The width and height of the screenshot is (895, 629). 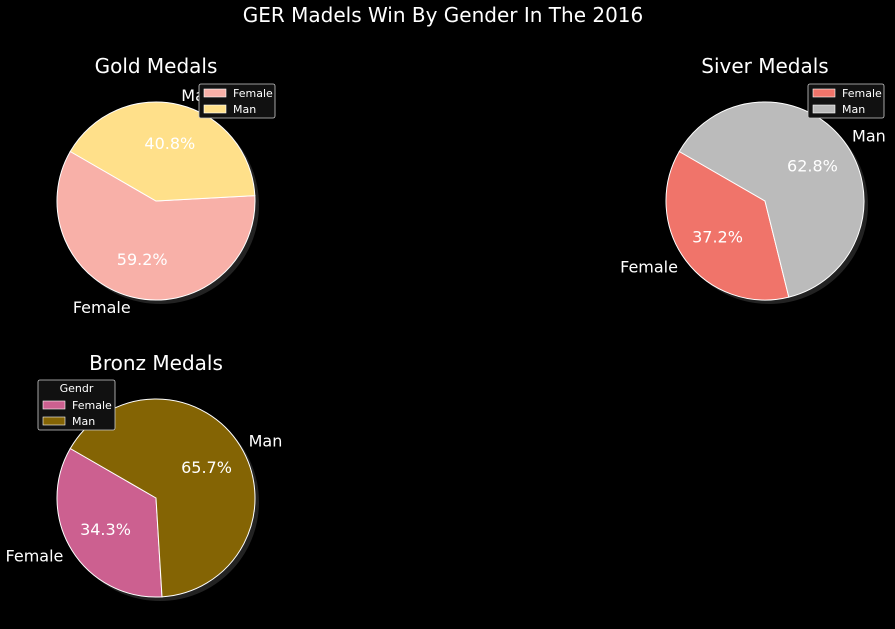 What do you see at coordinates (105, 529) in the screenshot?
I see `pie-percent-label: 34.3%` at bounding box center [105, 529].